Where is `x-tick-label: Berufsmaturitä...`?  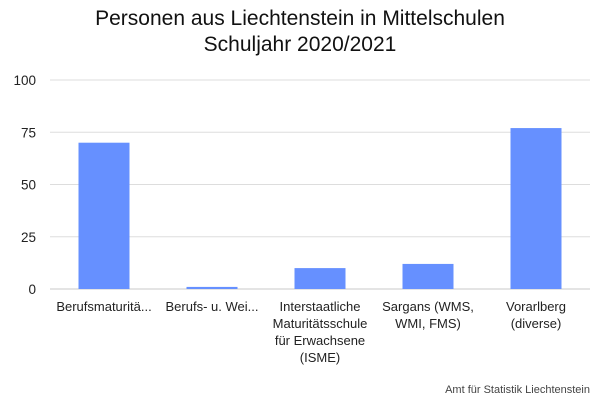
x-tick-label: Berufsmaturitä... is located at coordinates (104, 306).